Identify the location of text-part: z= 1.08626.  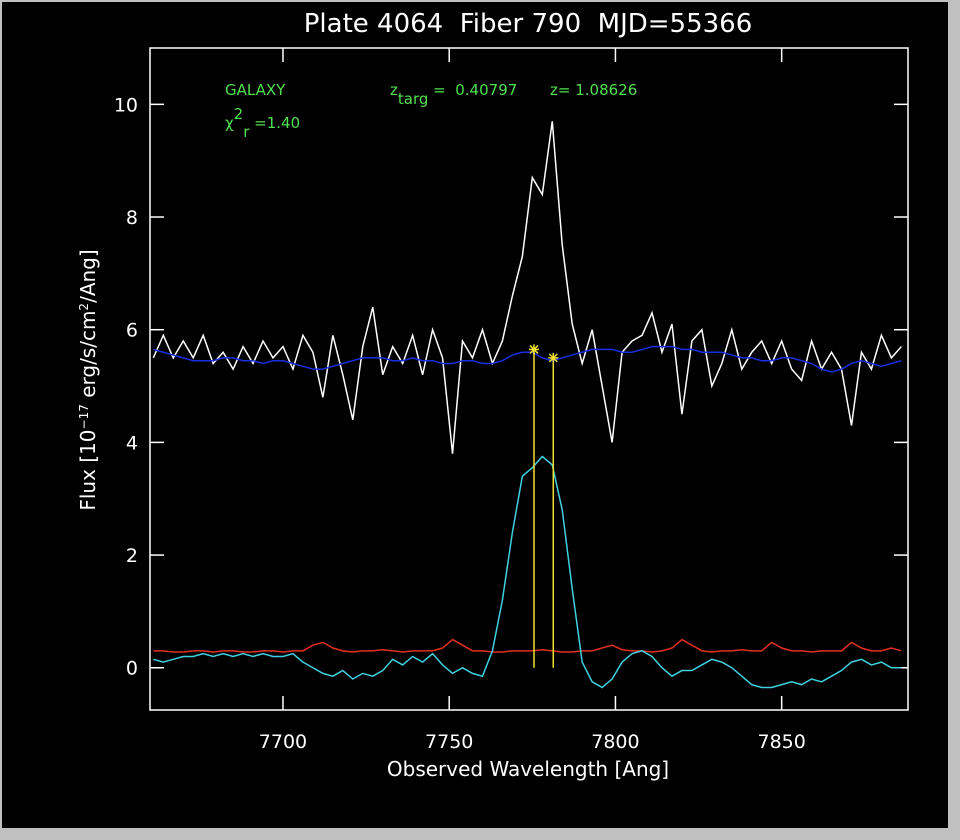
(593, 90).